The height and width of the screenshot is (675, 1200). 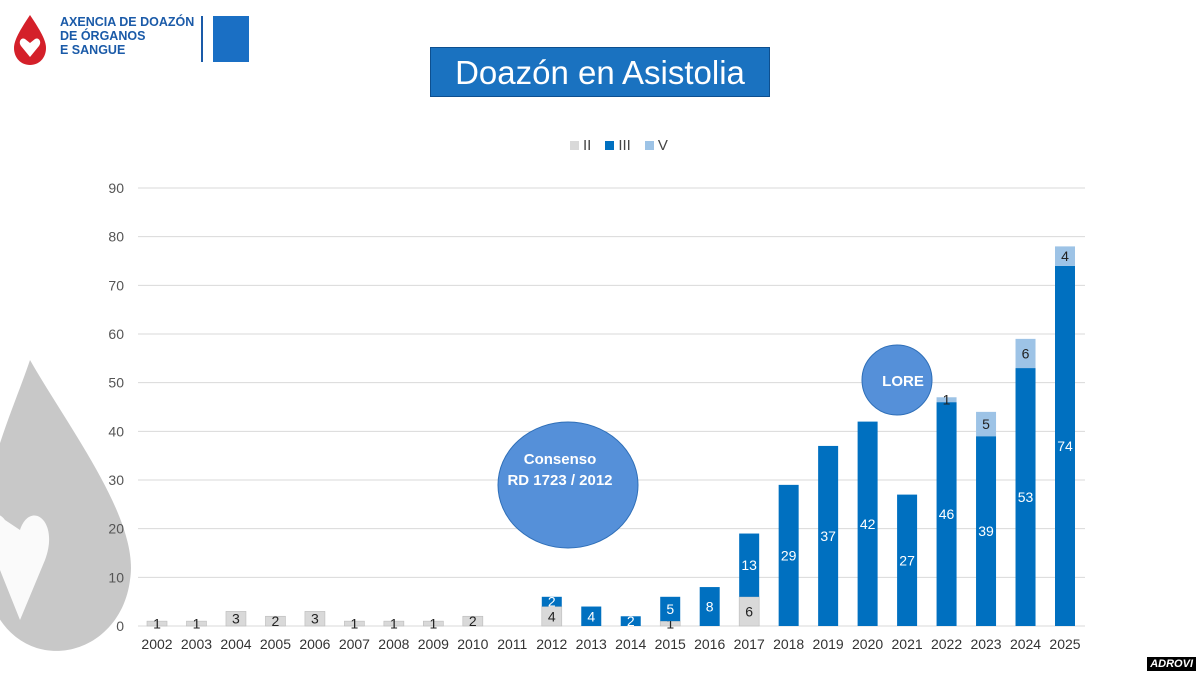 What do you see at coordinates (116, 577) in the screenshot?
I see `y-tick-label: 10` at bounding box center [116, 577].